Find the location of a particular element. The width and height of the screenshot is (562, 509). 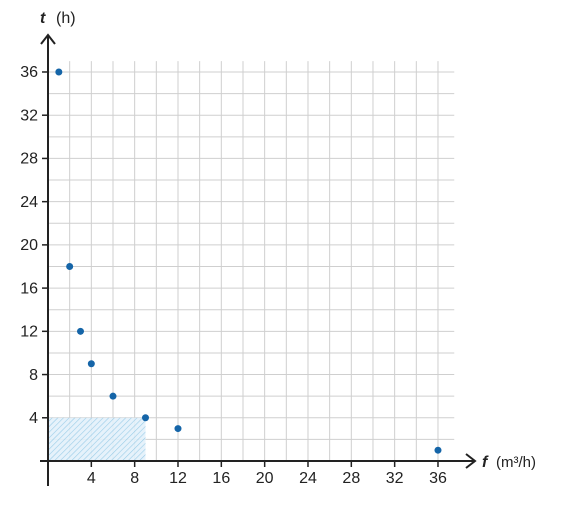

y-label: t is located at coordinates (43, 18).